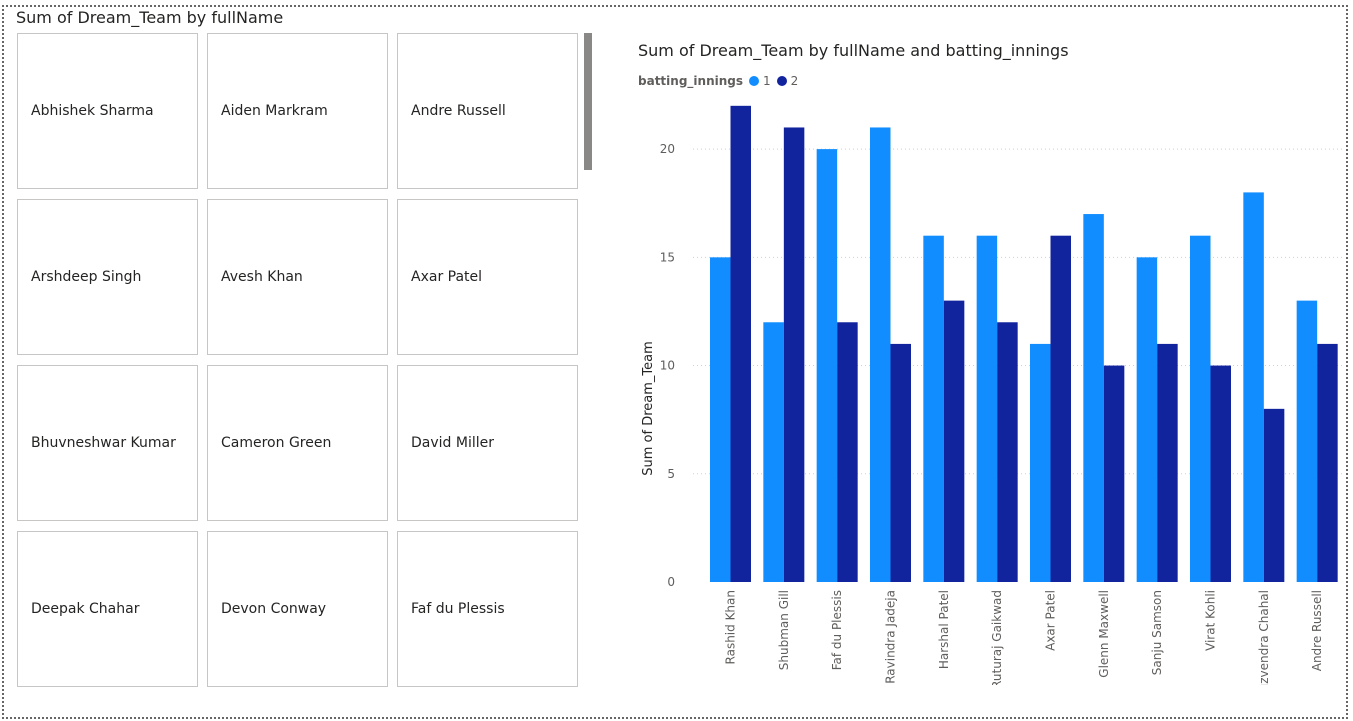 This screenshot has width=1353, height=721. Describe the element at coordinates (667, 366) in the screenshot. I see `y-tick-label: 10` at that location.